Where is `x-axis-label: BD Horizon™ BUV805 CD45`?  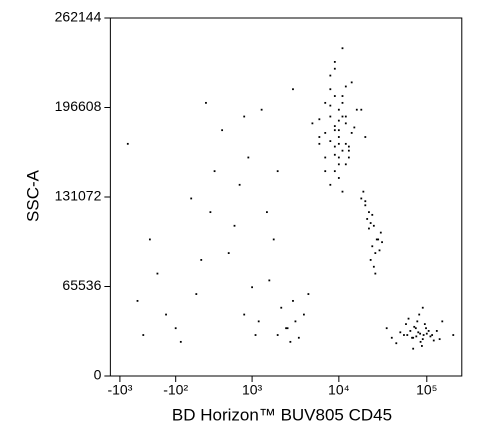
x-axis-label: BD Horizon™ BUV805 CD45 is located at coordinates (282, 414).